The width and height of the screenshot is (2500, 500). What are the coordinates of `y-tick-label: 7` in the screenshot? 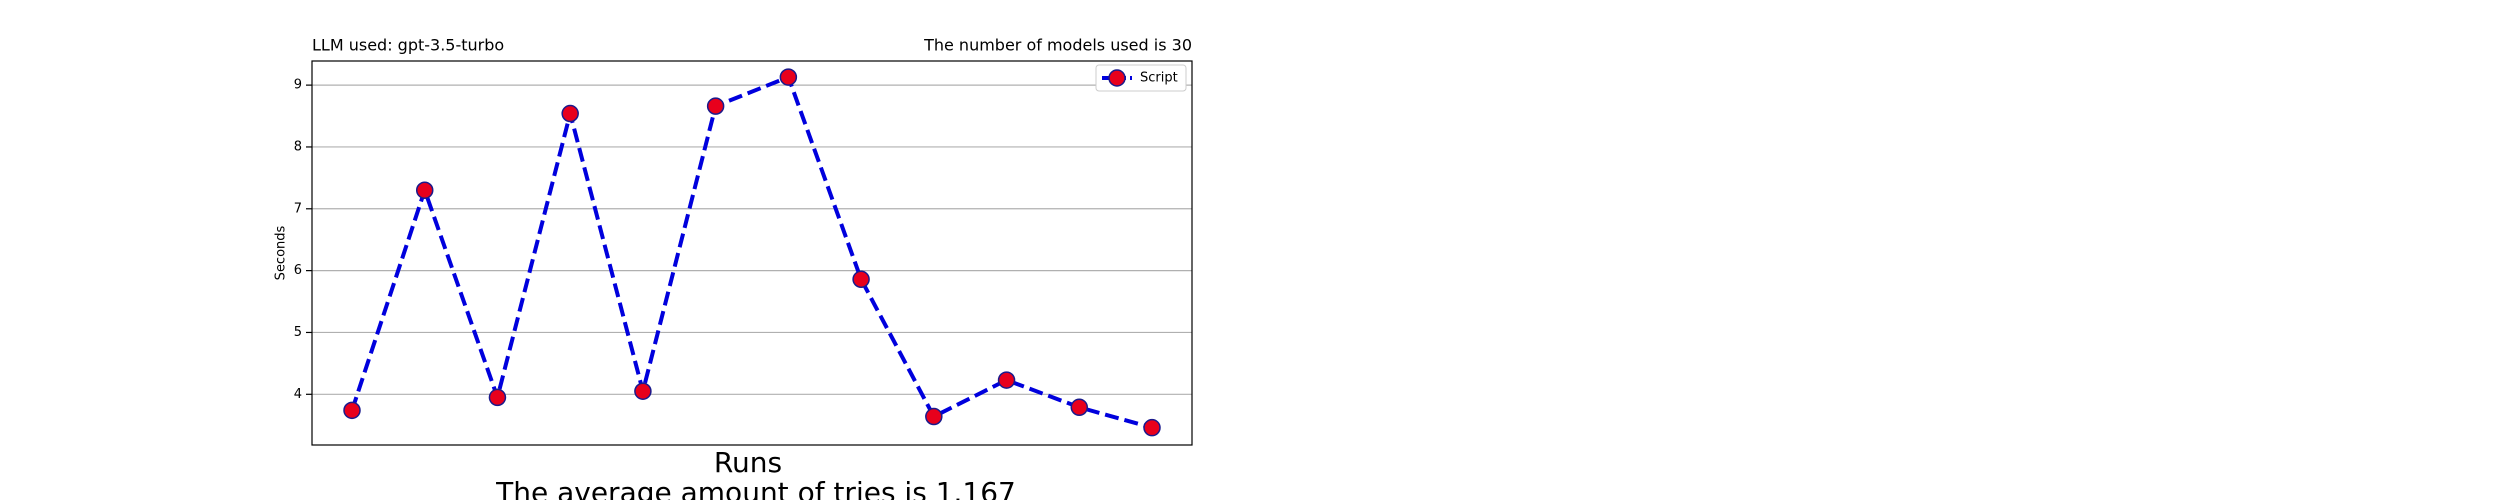 It's located at (298, 208).